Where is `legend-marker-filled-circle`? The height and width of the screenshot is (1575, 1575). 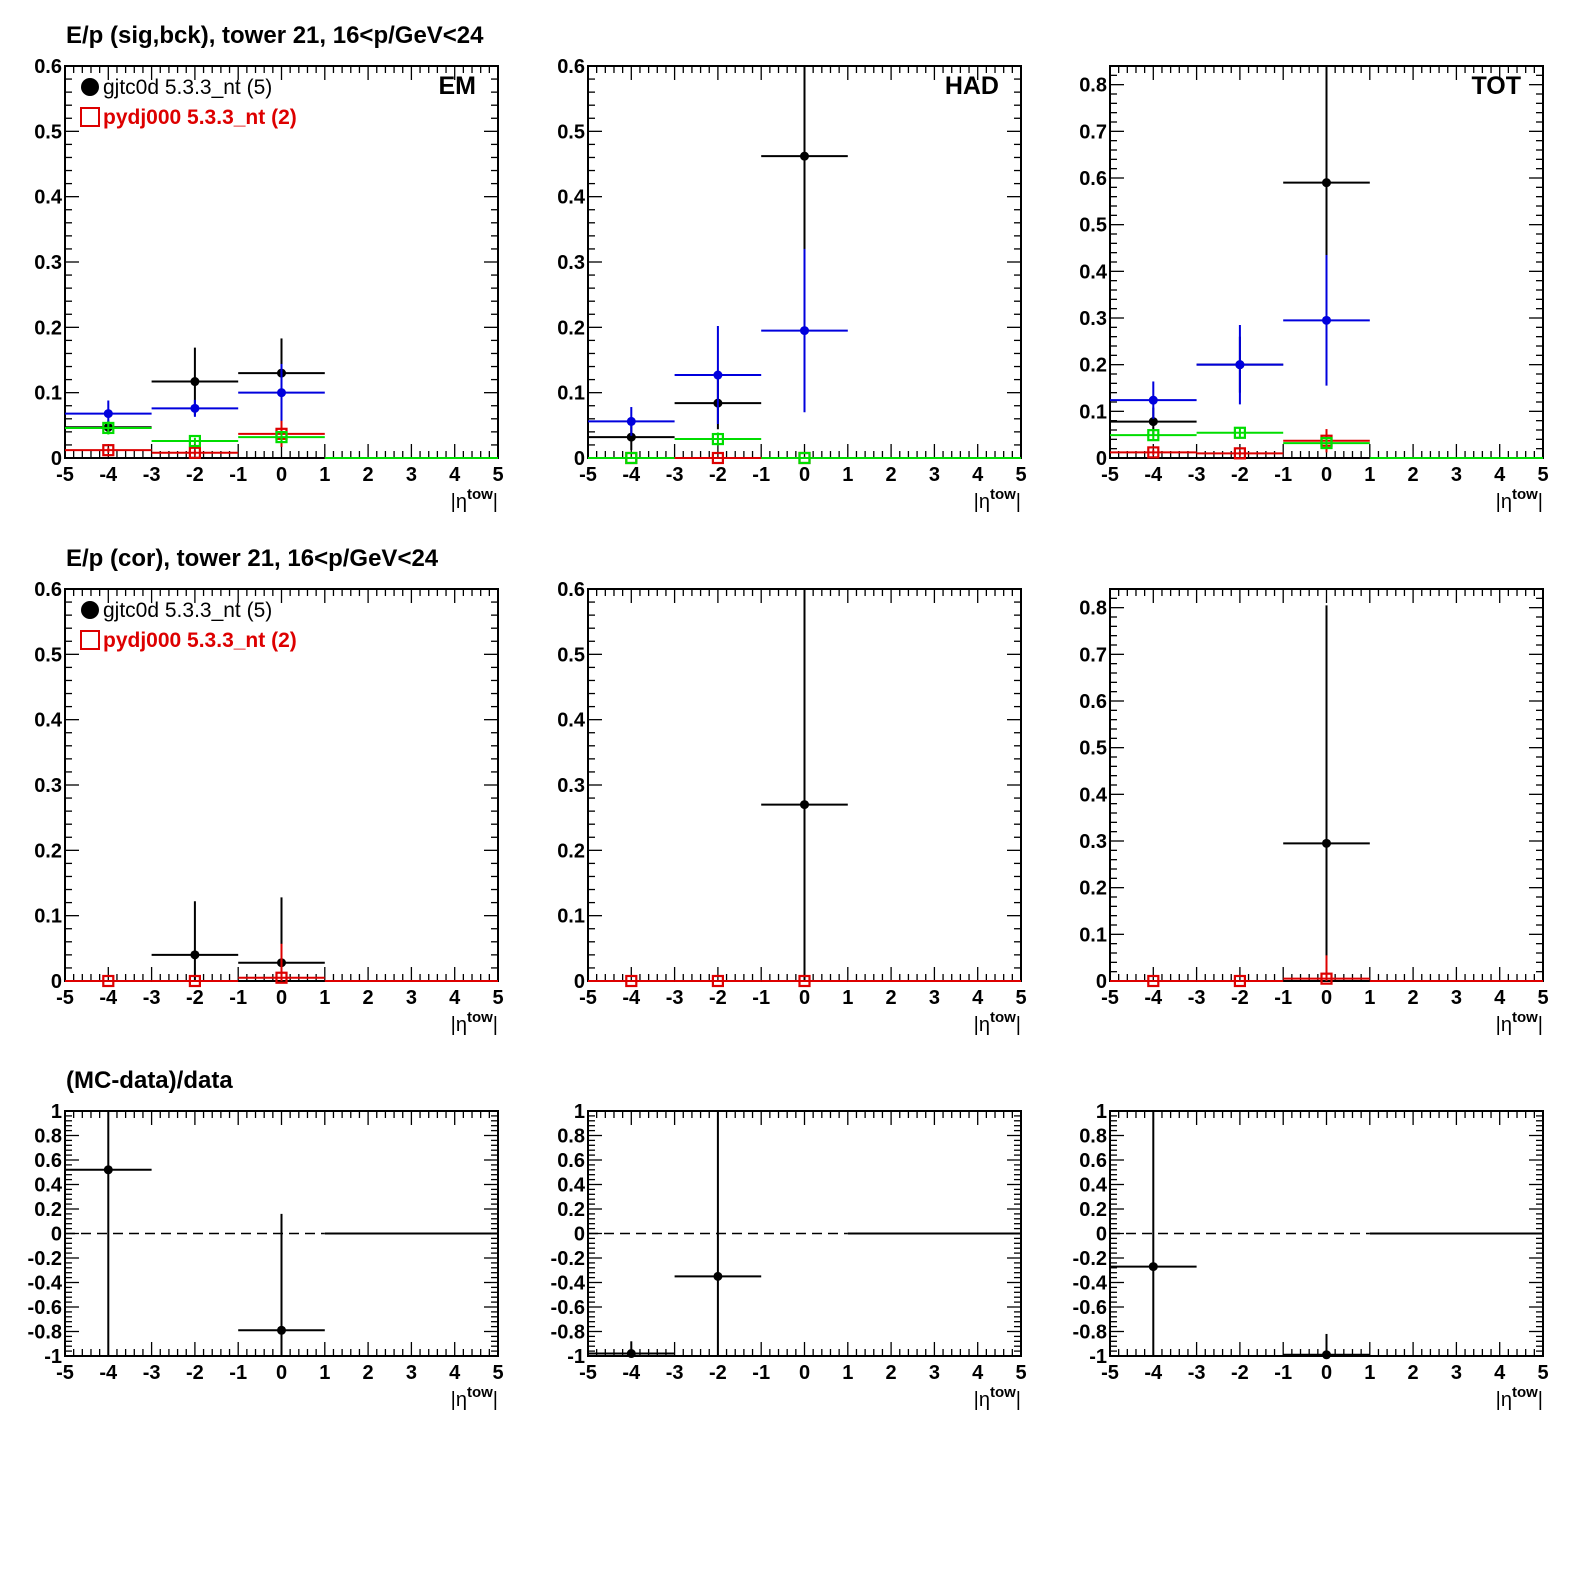 legend-marker-filled-circle is located at coordinates (90, 87).